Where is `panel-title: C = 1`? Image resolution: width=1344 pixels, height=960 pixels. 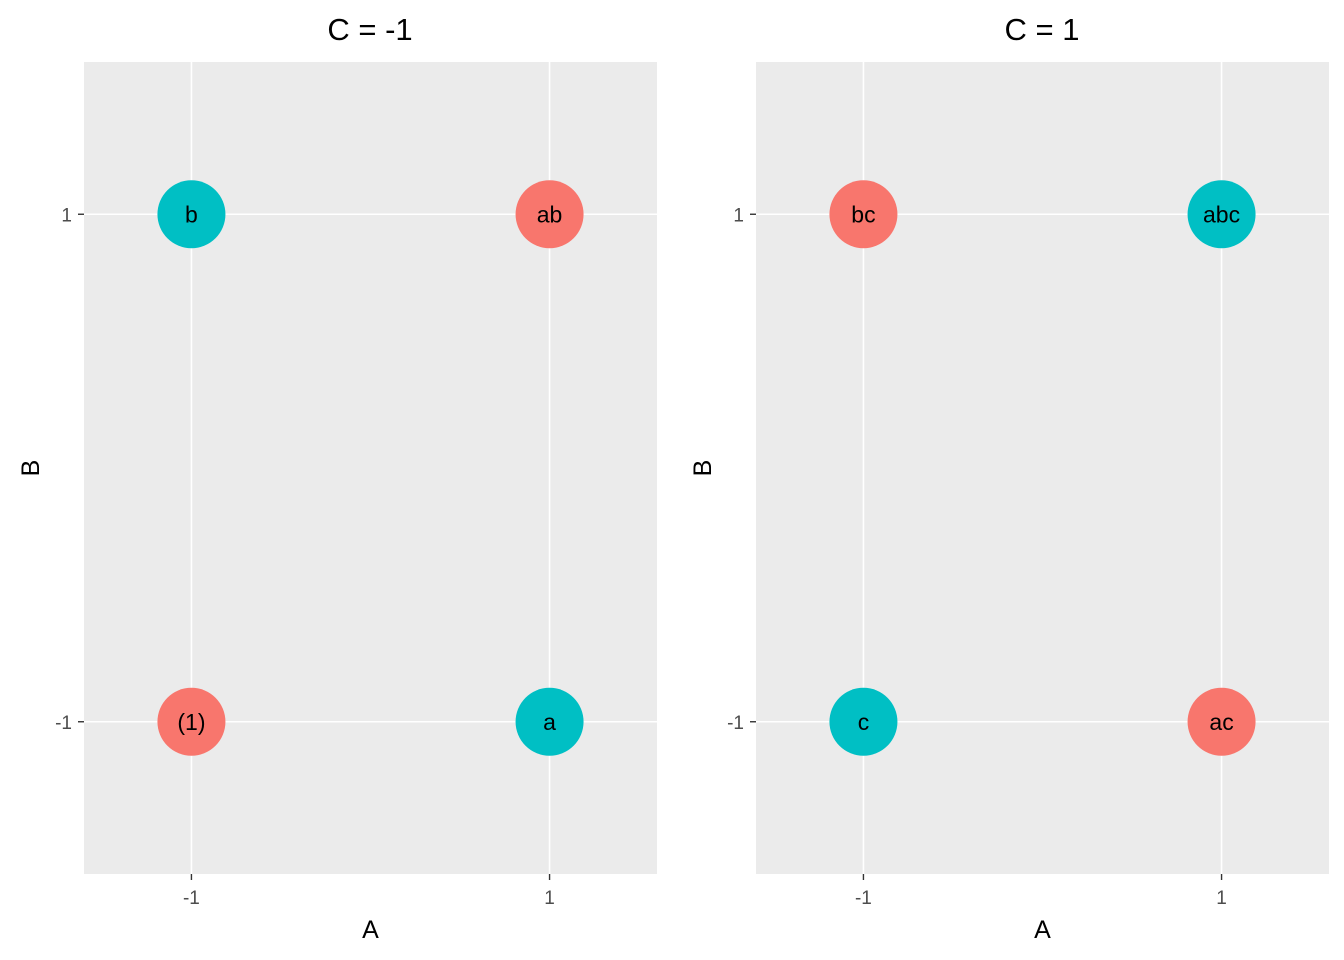 panel-title: C = 1 is located at coordinates (1042, 29).